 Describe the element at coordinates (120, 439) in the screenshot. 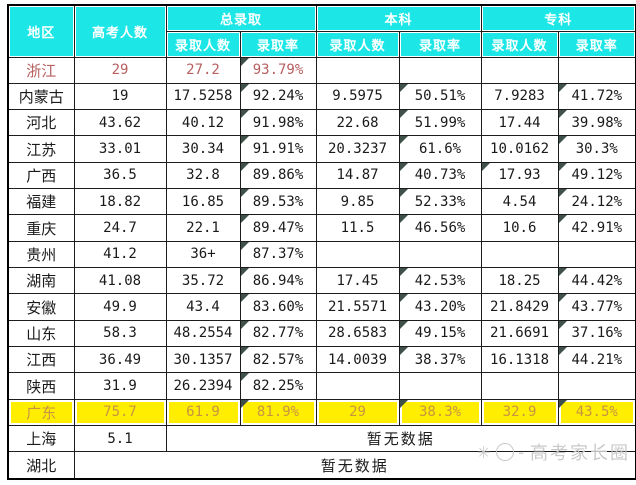

I see `value-cell: 5.1` at that location.